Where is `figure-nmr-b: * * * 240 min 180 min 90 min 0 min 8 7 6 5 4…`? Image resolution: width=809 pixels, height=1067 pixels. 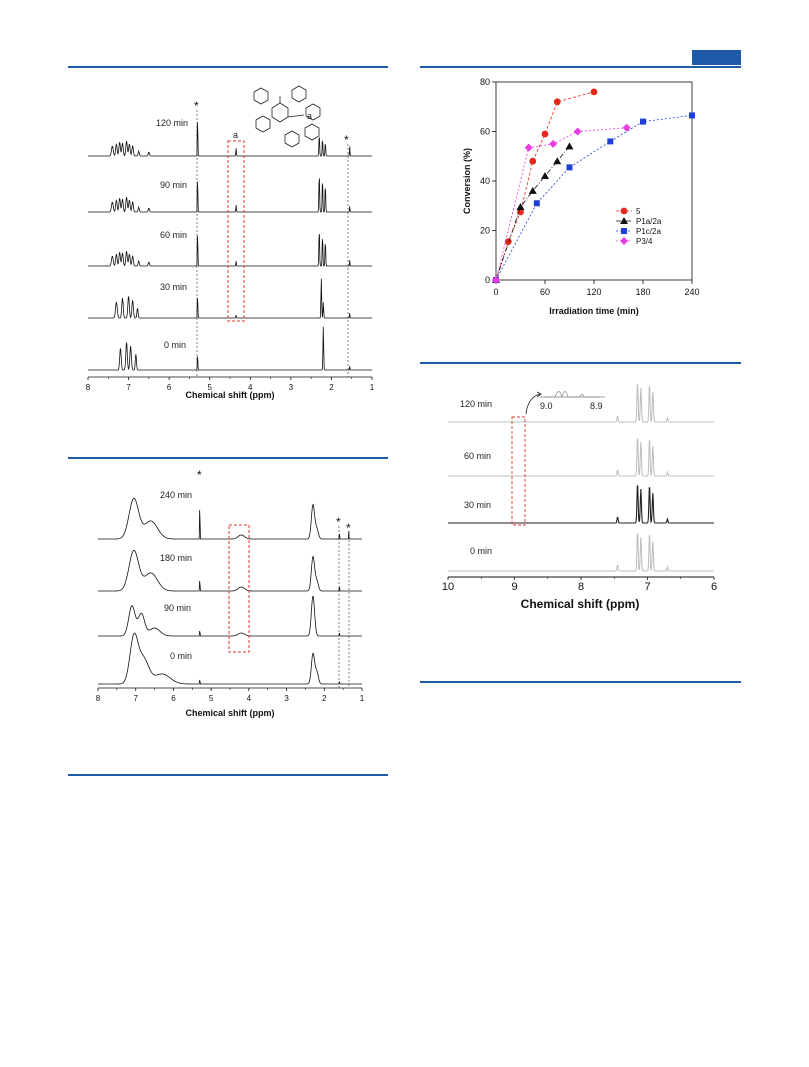 figure-nmr-b: * * * 240 min 180 min 90 min 0 min 8 7 6 5 4… is located at coordinates (235, 596).